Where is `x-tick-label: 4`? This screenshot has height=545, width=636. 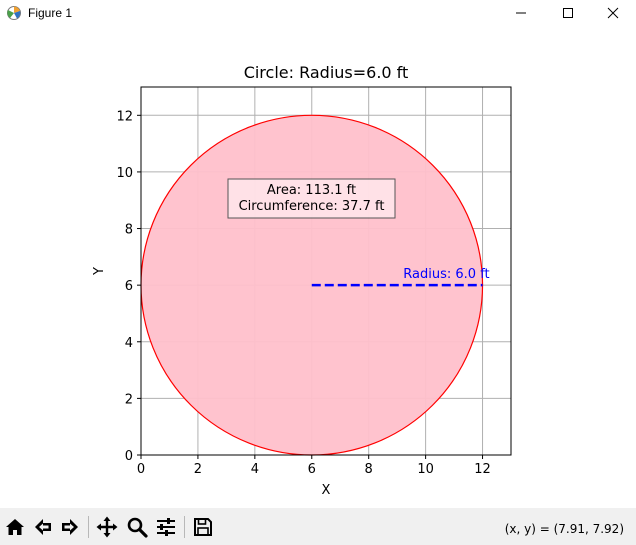
x-tick-label: 4 is located at coordinates (255, 469).